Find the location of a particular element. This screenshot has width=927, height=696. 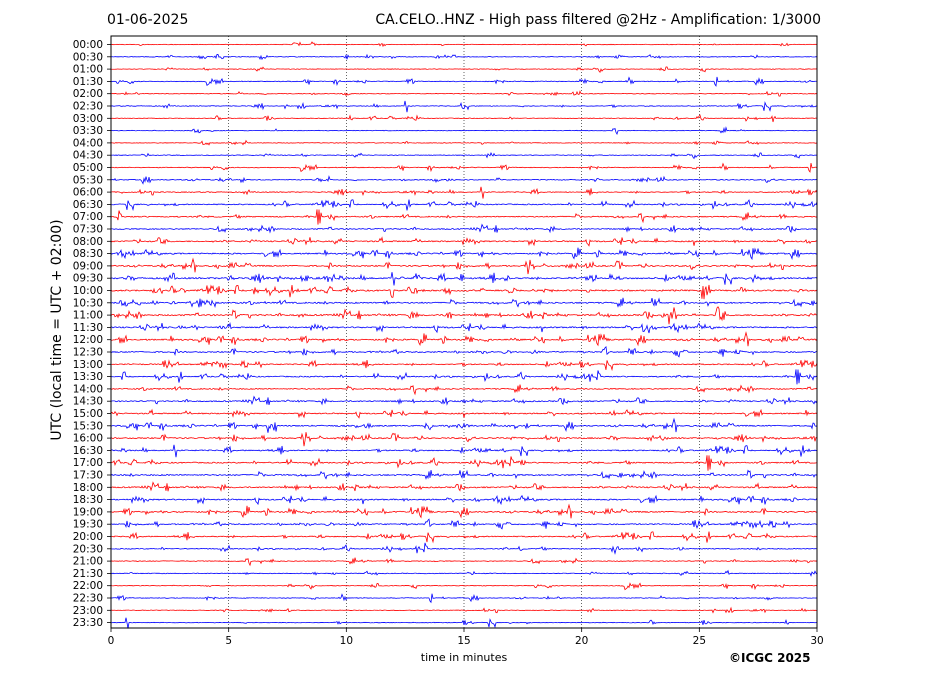

y-tick-label: 20:00 is located at coordinates (88, 537).